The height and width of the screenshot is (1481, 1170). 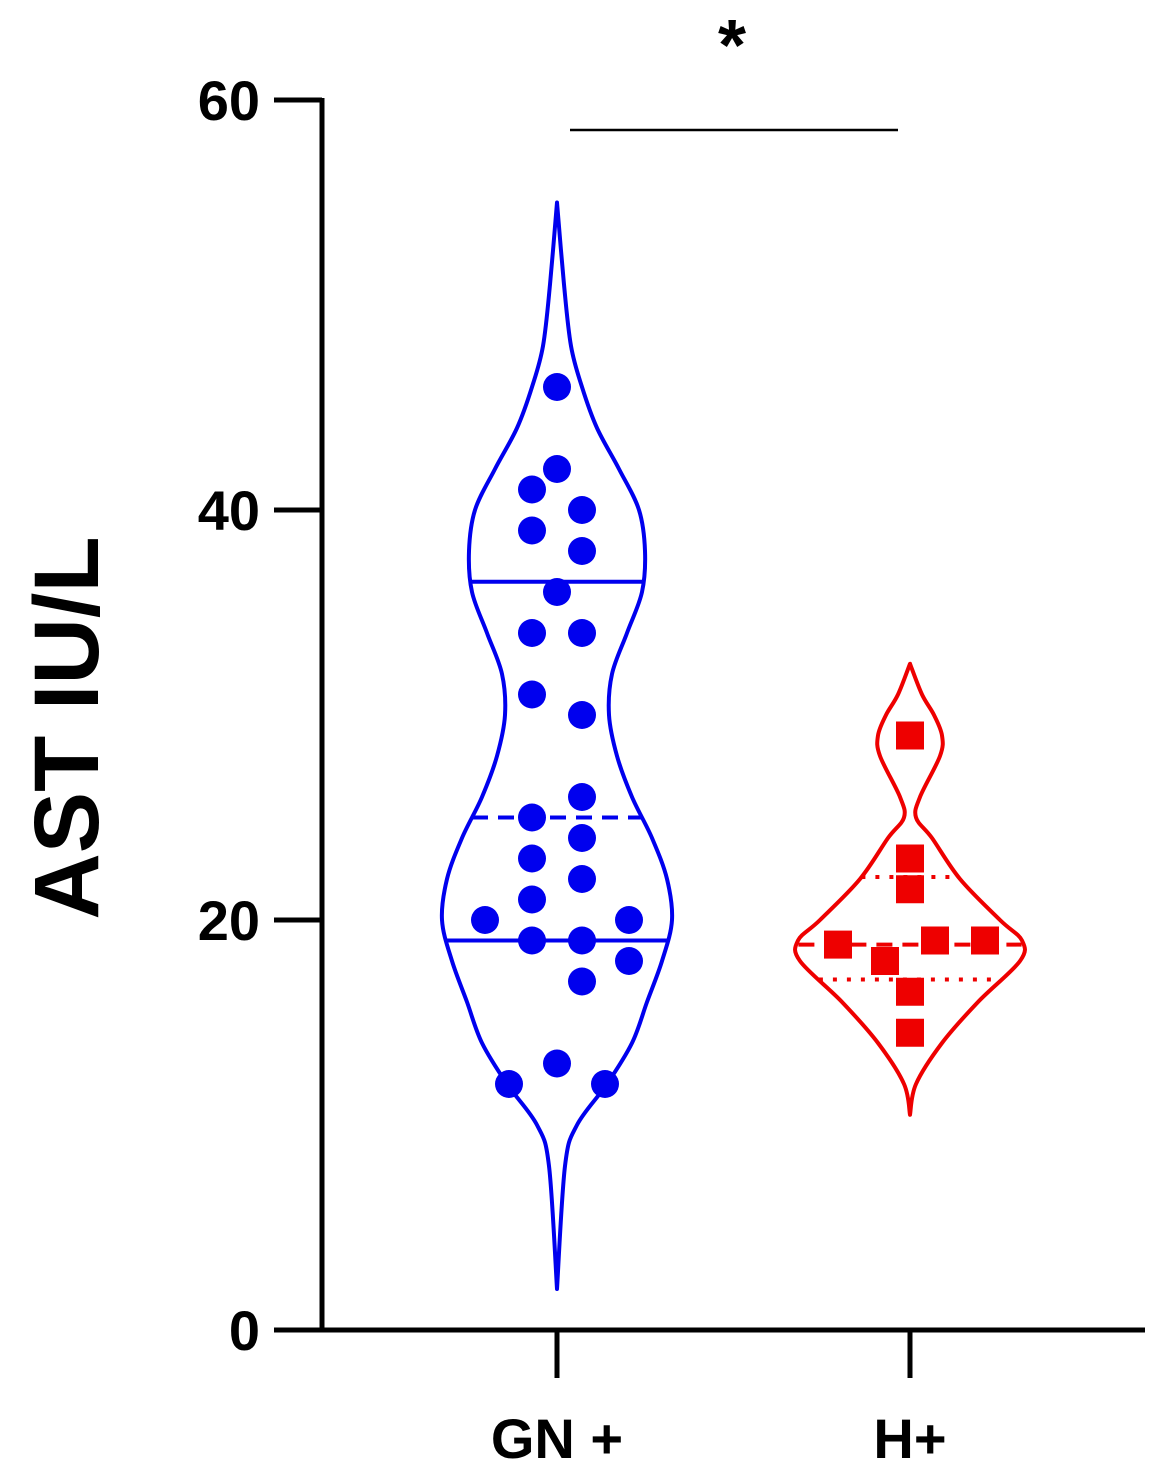 What do you see at coordinates (229, 920) in the screenshot?
I see `y-tick-label: 20` at bounding box center [229, 920].